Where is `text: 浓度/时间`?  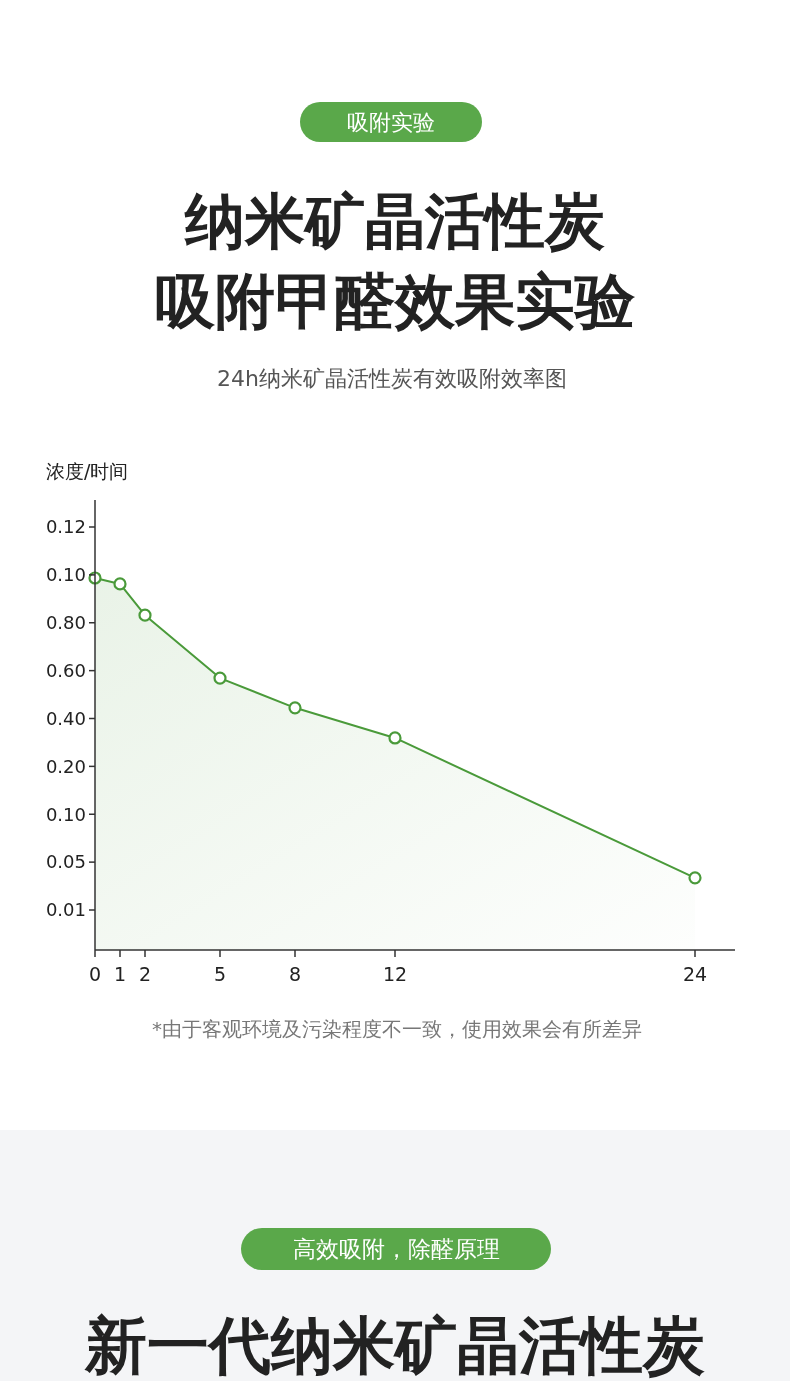
text: 浓度/时间 is located at coordinates (87, 471).